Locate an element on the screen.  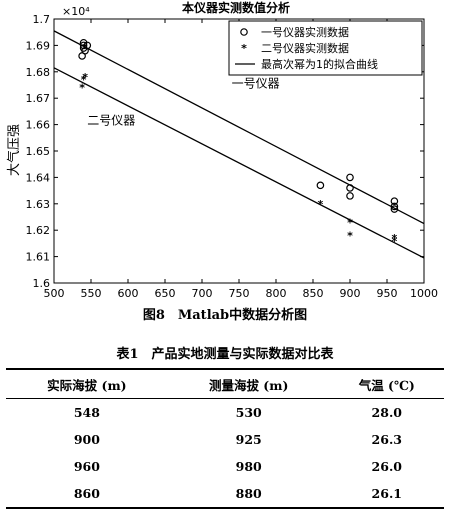
x-tick-label: 900 is located at coordinates (350, 293).